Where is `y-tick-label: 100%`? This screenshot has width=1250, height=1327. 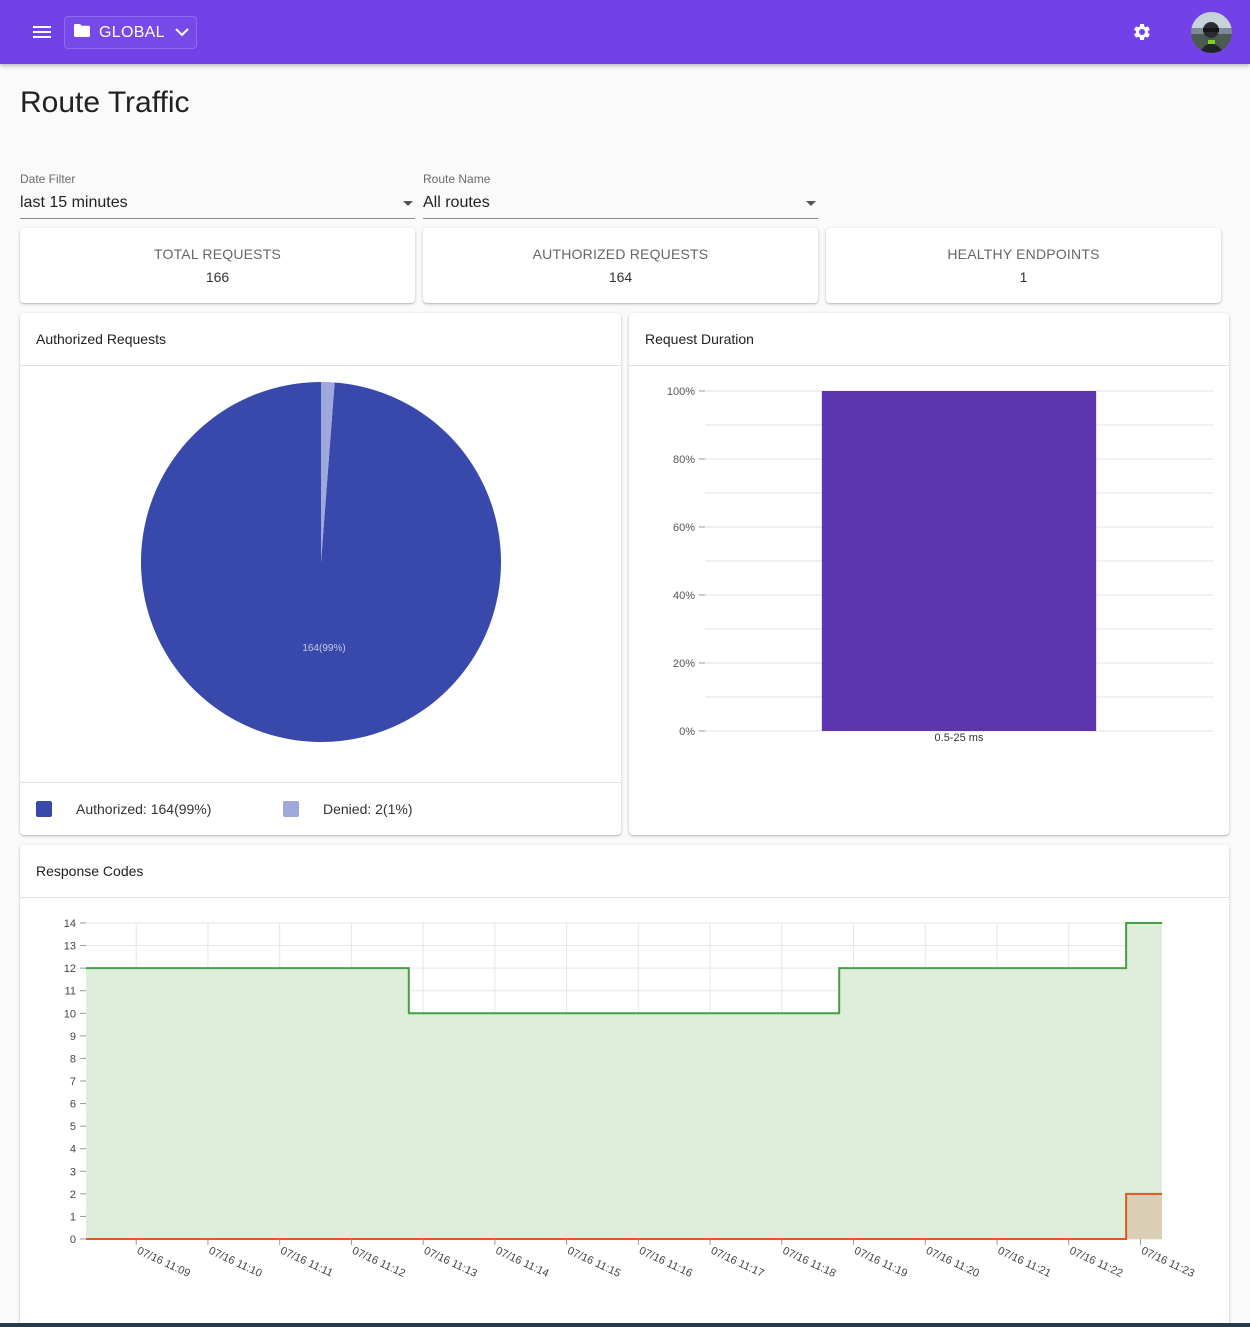 y-tick-label: 100% is located at coordinates (681, 392).